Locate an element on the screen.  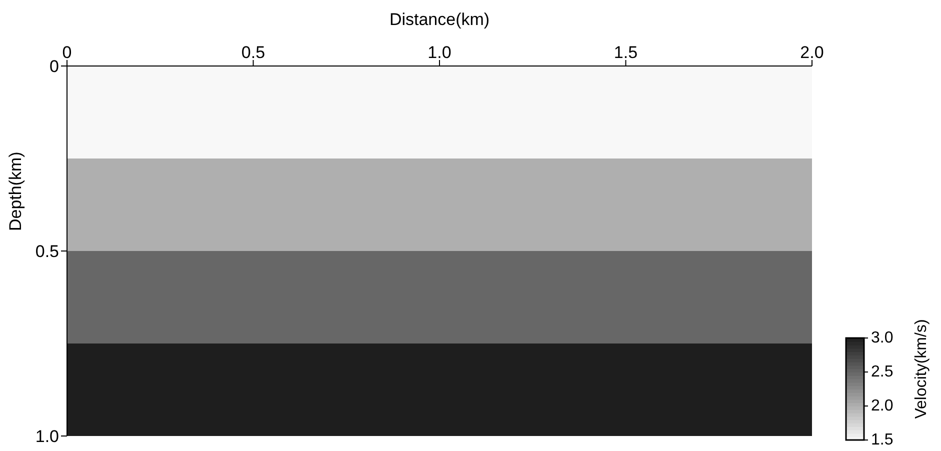
color-bar-title: Velocity(km/s) is located at coordinates (921, 369).